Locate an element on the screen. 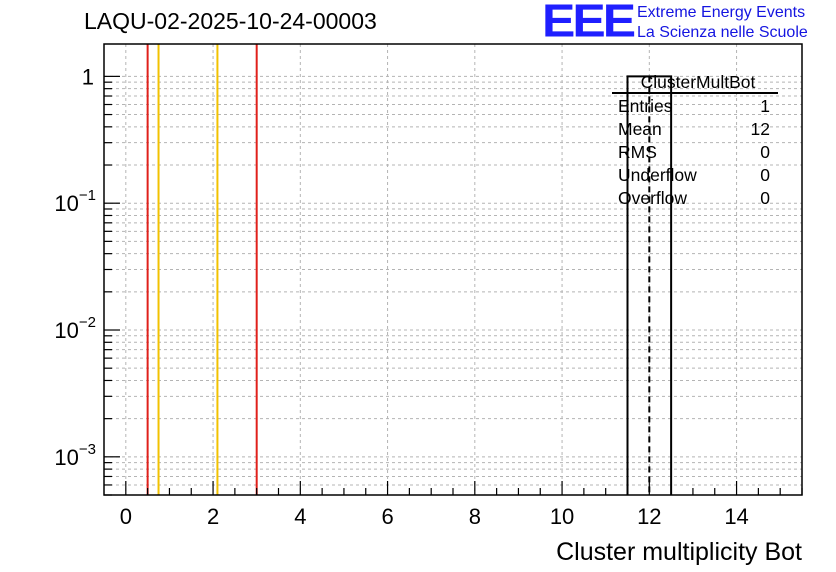  stats-row-rms: RMS 0 is located at coordinates (695, 152).